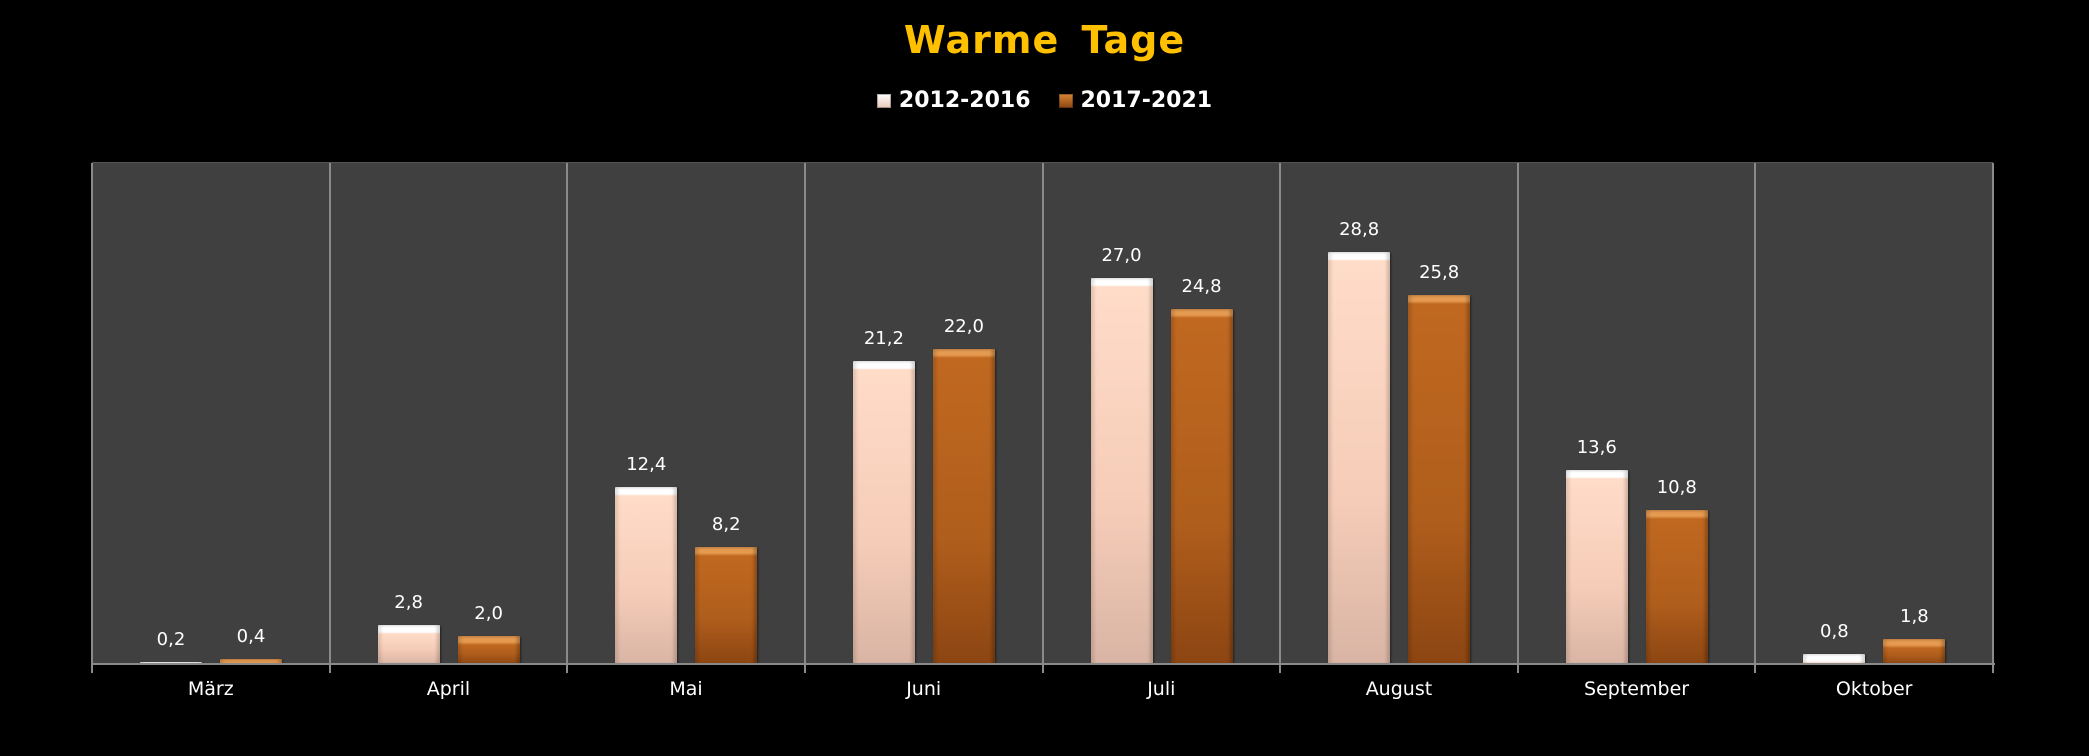 This screenshot has width=2089, height=756. I want to click on chart-title: Warme Tage, so click(1044, 40).